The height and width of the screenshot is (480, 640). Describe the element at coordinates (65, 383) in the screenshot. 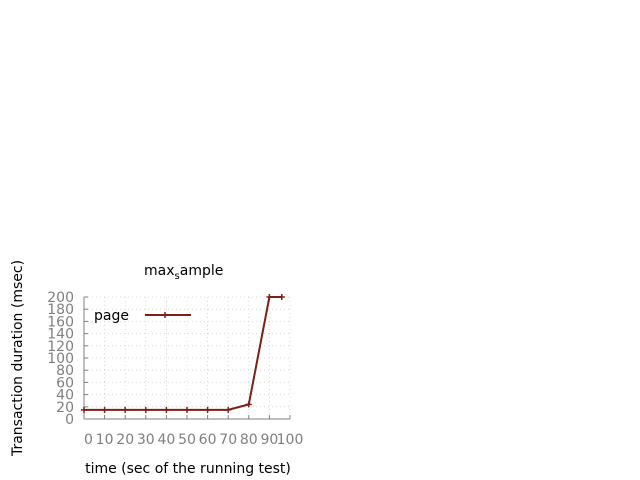

I see `y-tick-label: 60` at that location.